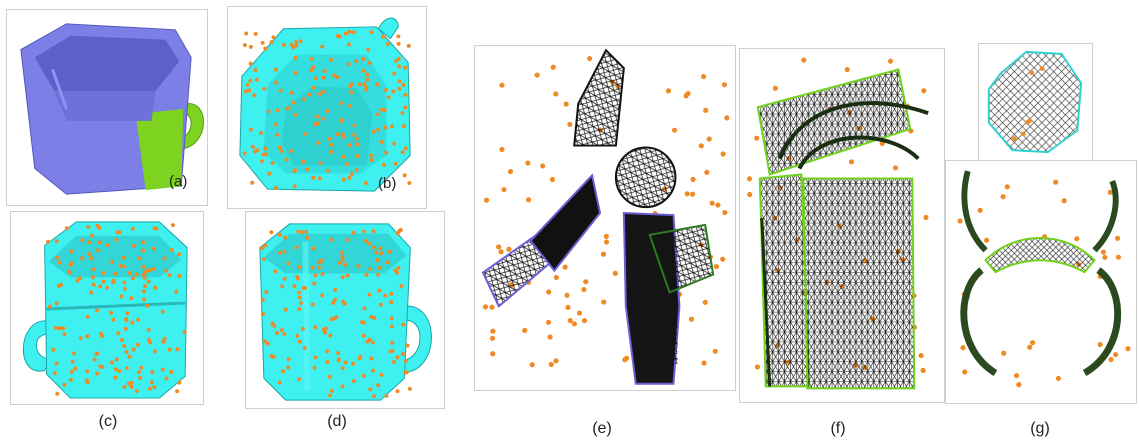 The width and height of the screenshot is (1139, 441). Describe the element at coordinates (105, 310) in the screenshot. I see `mug-side-view-samples` at that location.